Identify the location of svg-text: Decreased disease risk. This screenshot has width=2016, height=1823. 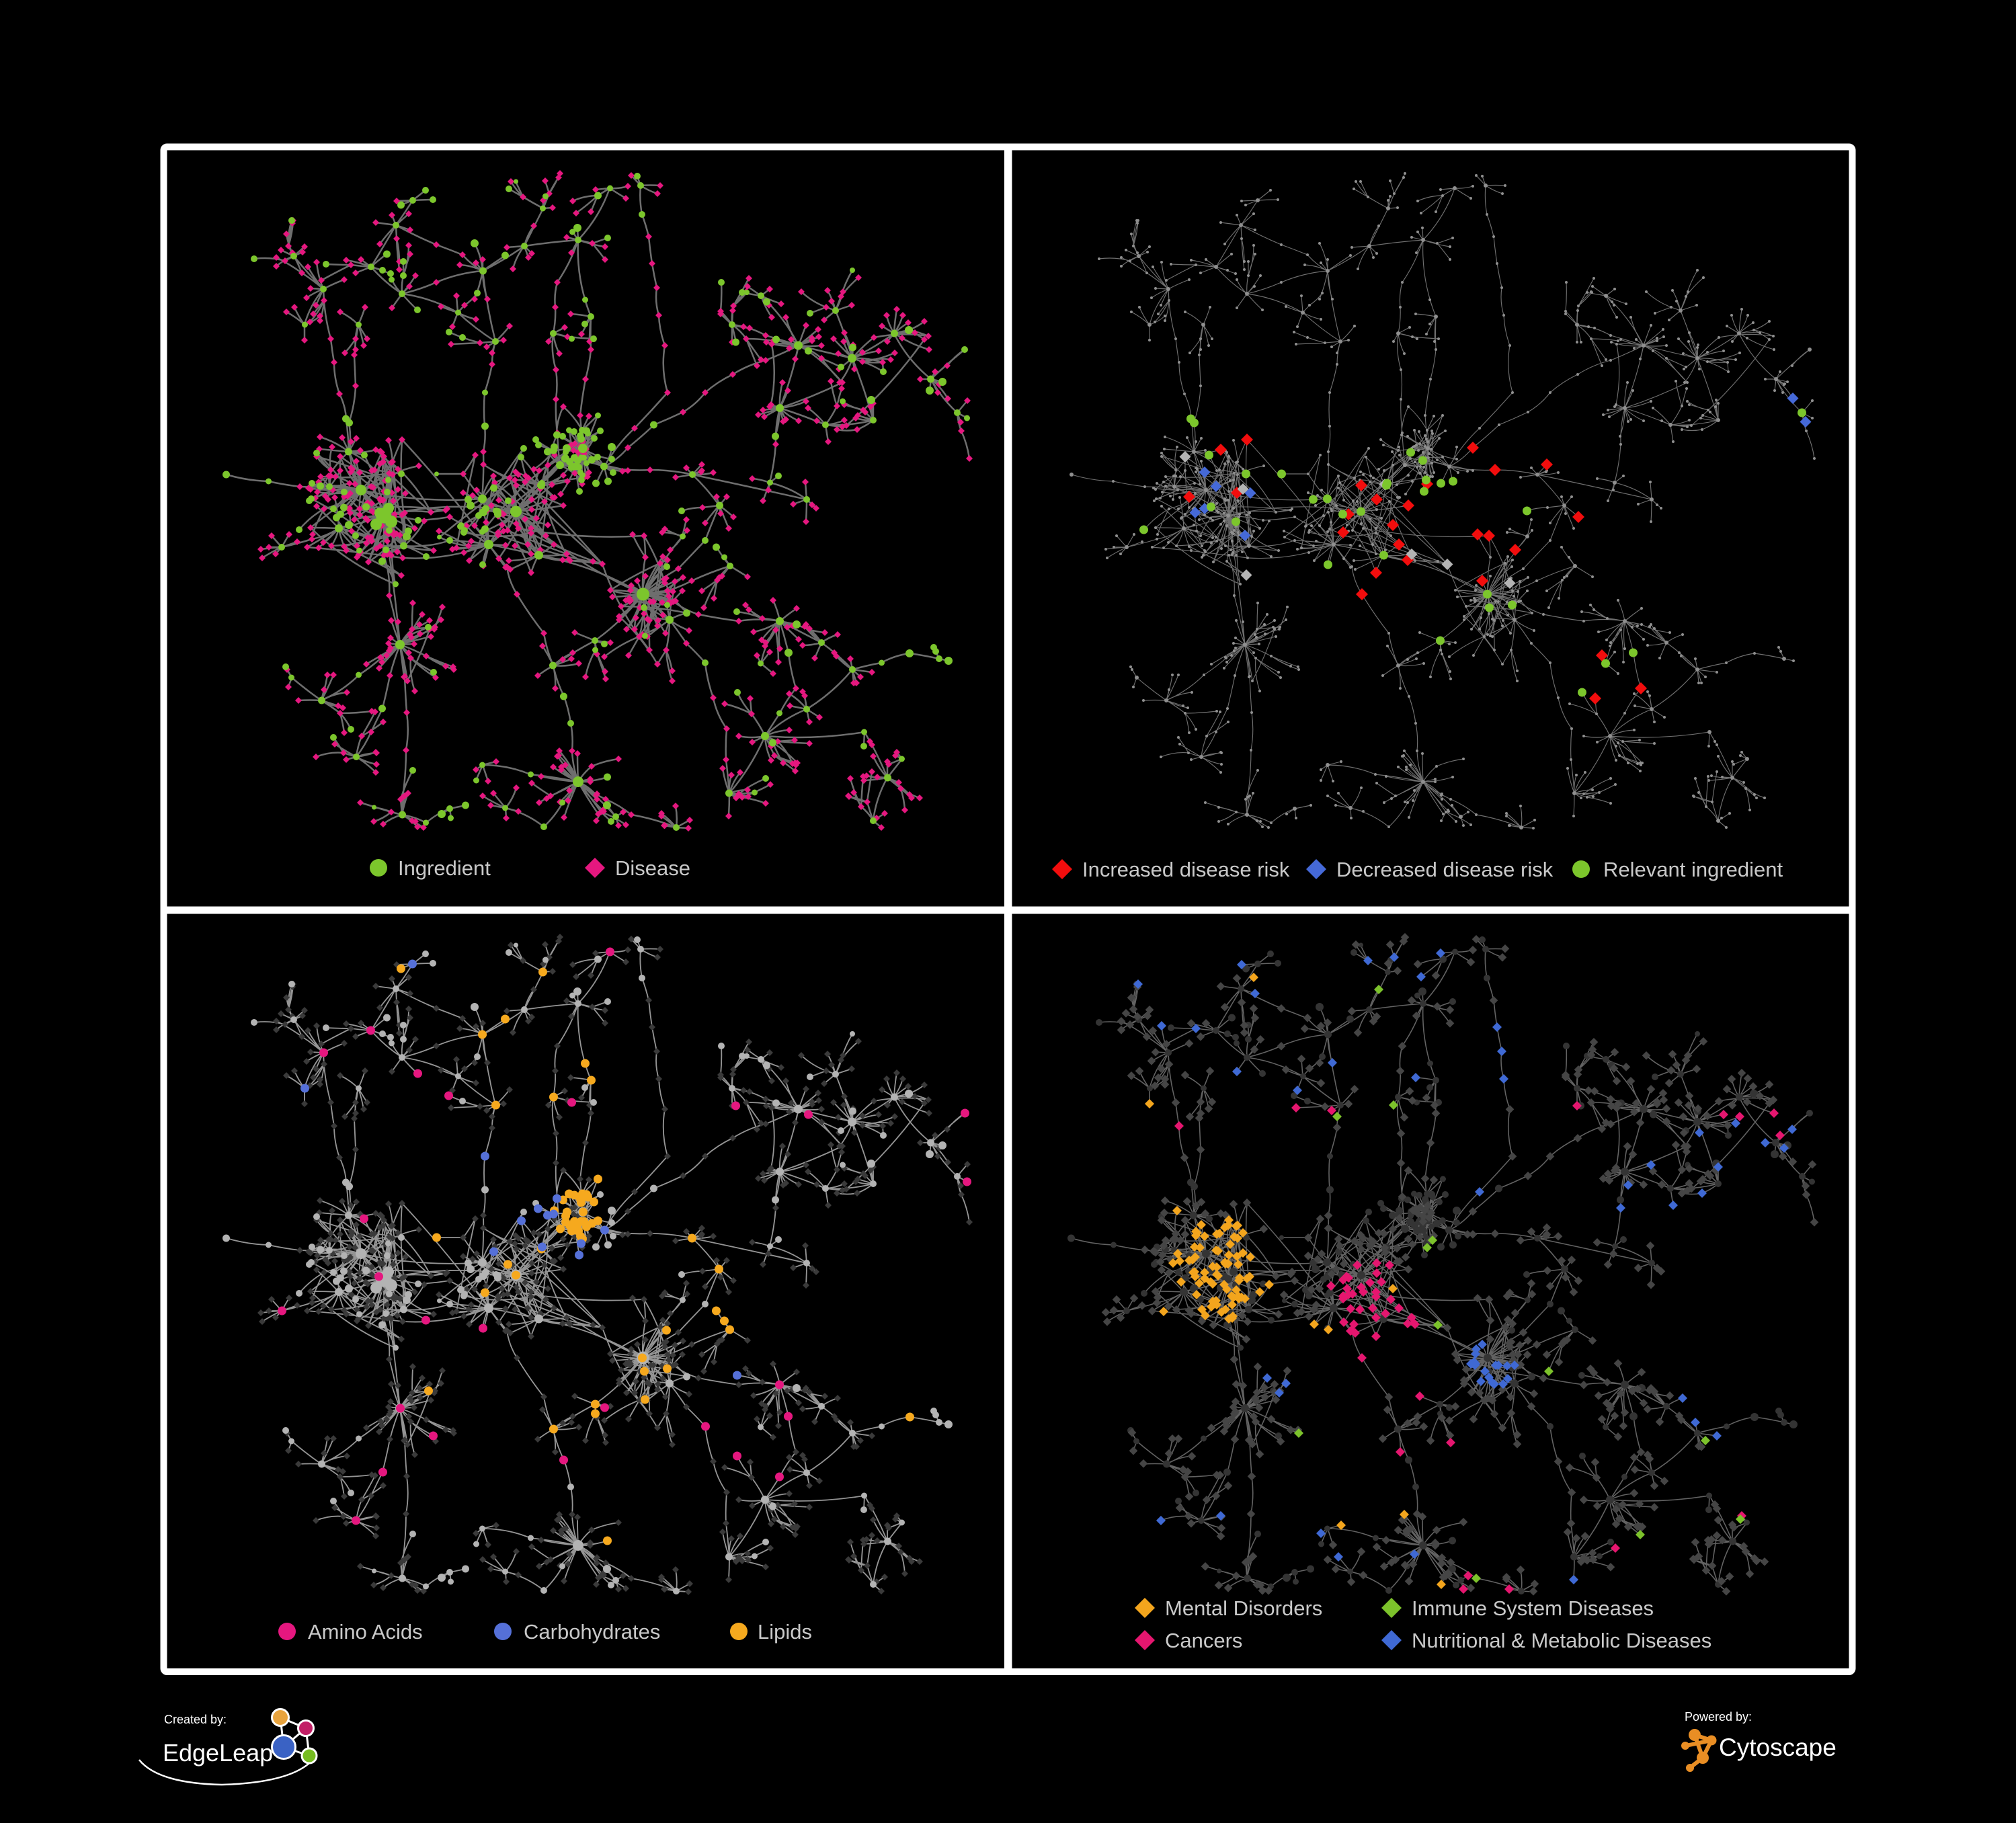
(1445, 869).